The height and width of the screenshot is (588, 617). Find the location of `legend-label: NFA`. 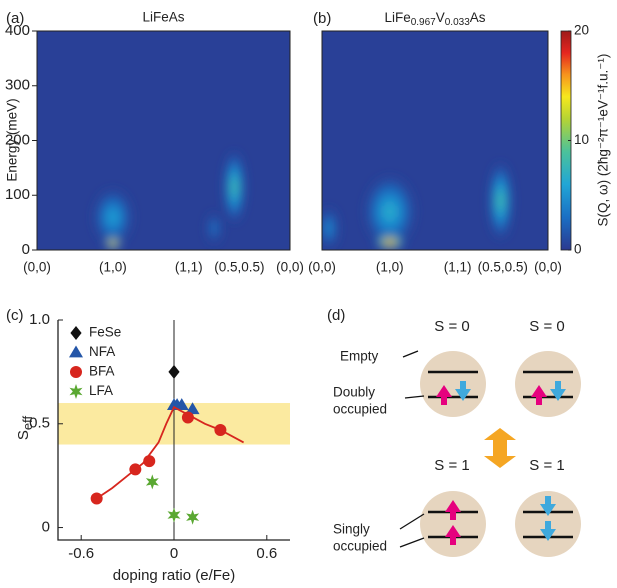

legend-label: NFA is located at coordinates (102, 351).